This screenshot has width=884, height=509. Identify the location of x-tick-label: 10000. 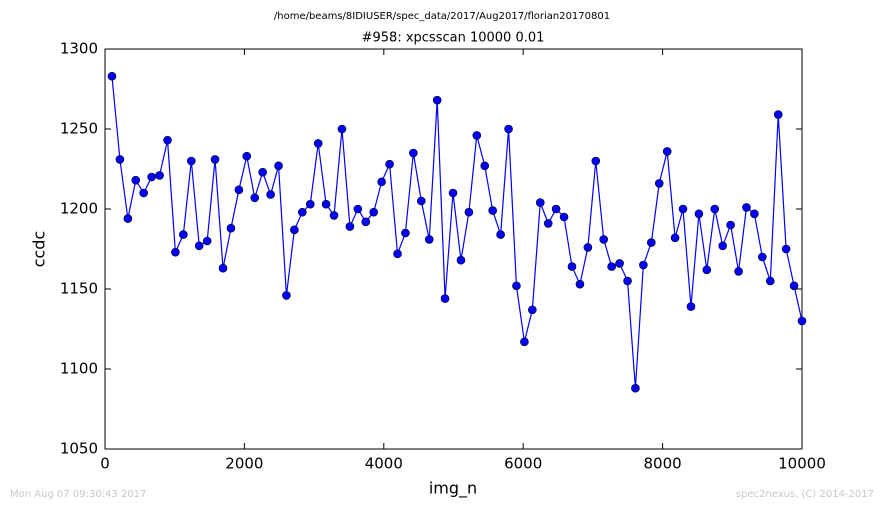
(802, 464).